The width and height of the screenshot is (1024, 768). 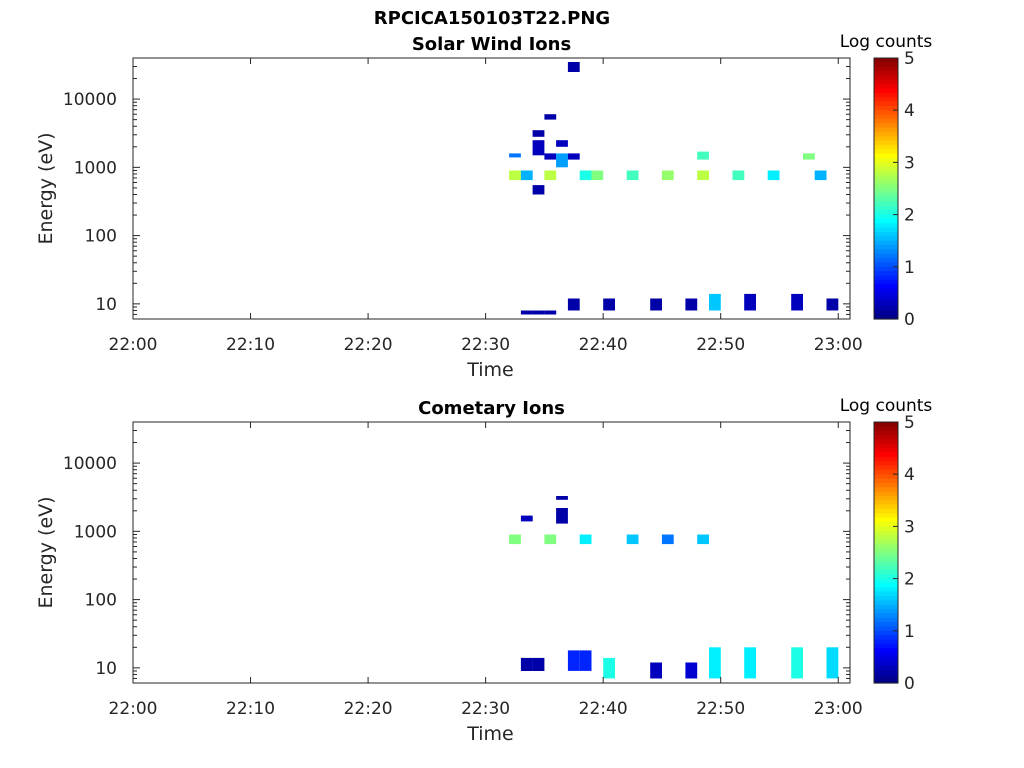 What do you see at coordinates (909, 475) in the screenshot?
I see `colorbar-tick-label: 4` at bounding box center [909, 475].